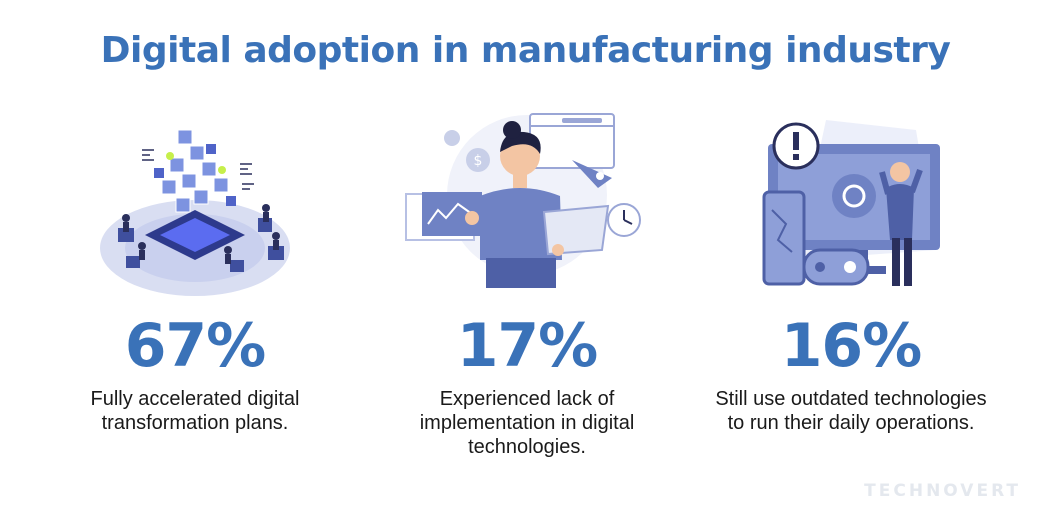  I want to click on stat-value: 17%, so click(527, 346).